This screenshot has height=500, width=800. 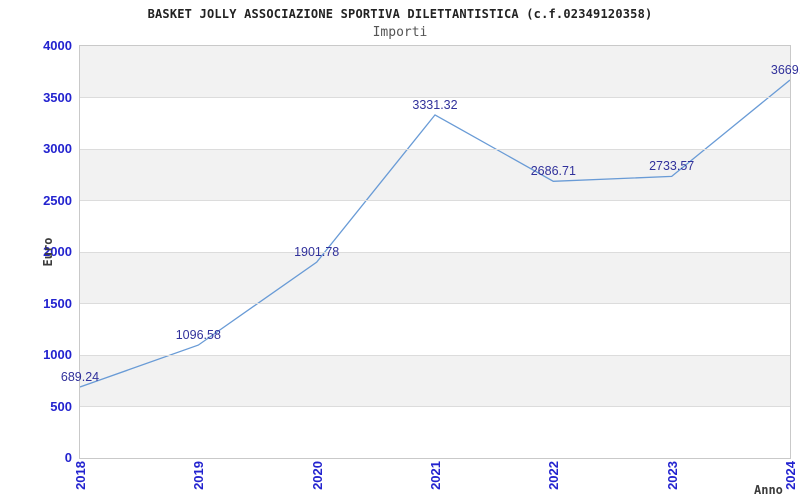 What do you see at coordinates (57, 148) in the screenshot?
I see `y-tick-label: 3000` at bounding box center [57, 148].